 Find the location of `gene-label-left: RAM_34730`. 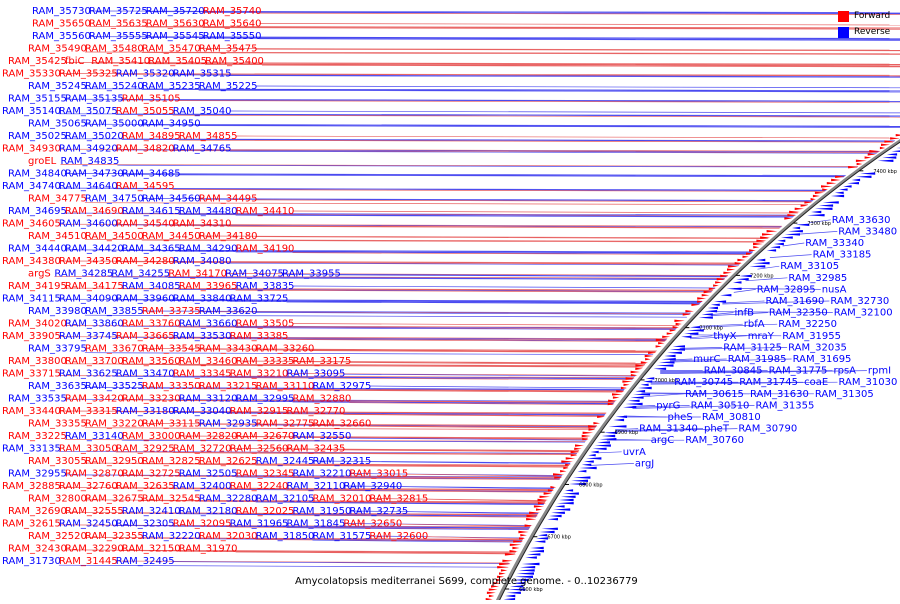

gene-label-left: RAM_34730 is located at coordinates (94, 174).